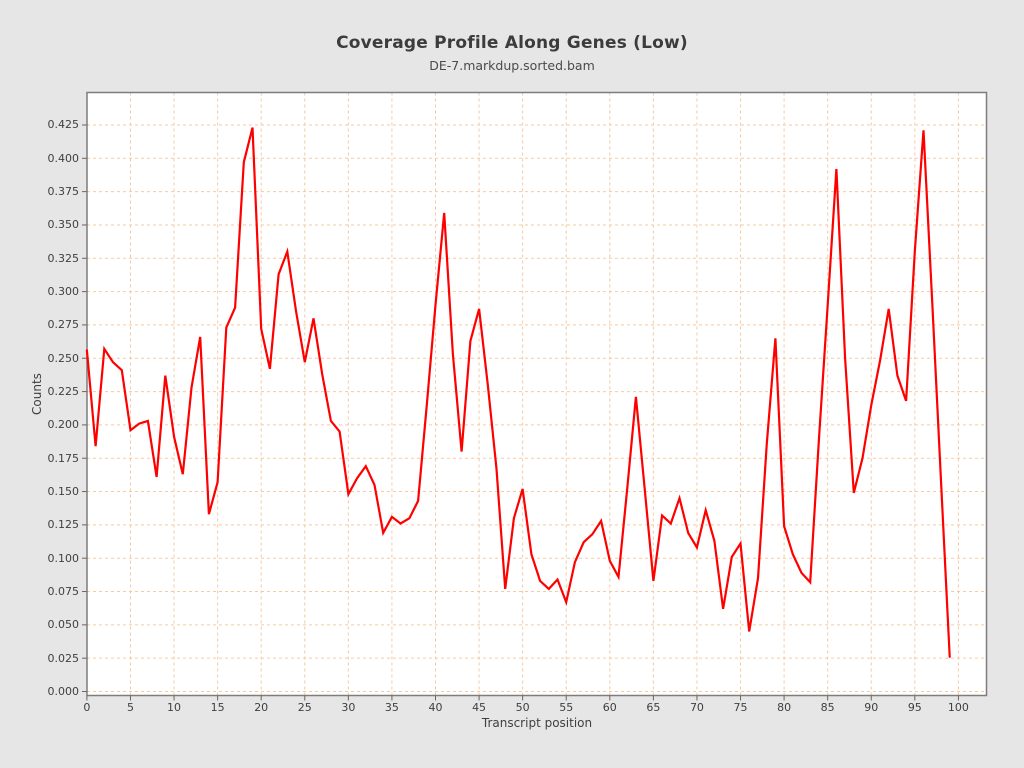 The height and width of the screenshot is (768, 1024). Describe the element at coordinates (63, 158) in the screenshot. I see `y-tick-label: 0.400` at that location.